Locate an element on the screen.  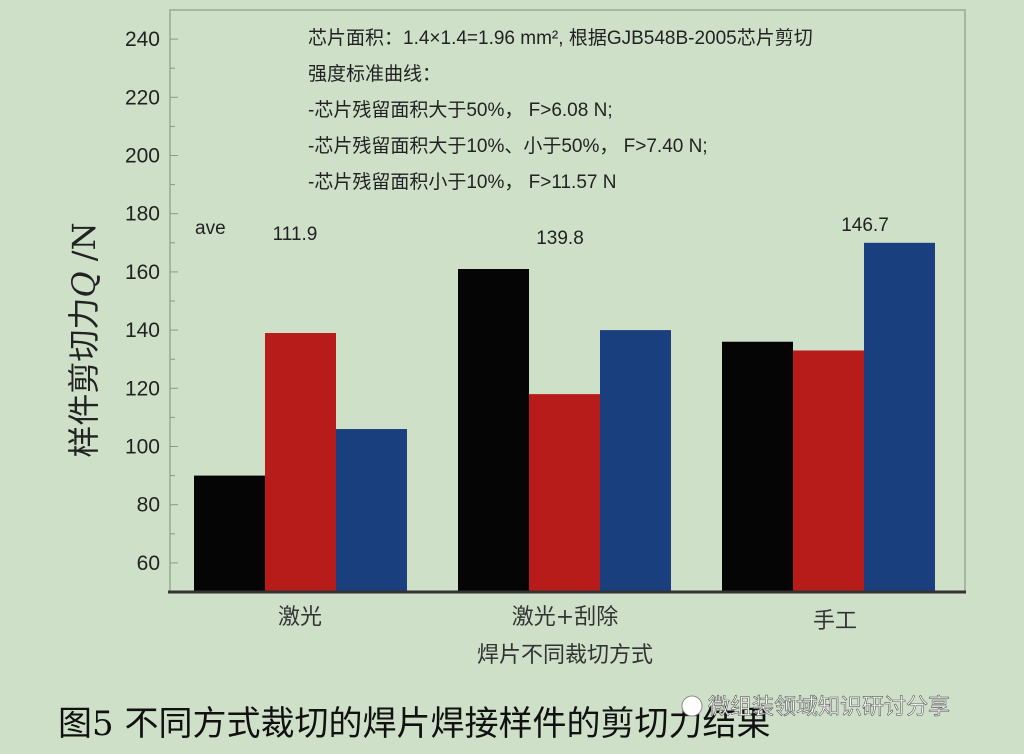
y-tick-label: 240 is located at coordinates (142, 39).